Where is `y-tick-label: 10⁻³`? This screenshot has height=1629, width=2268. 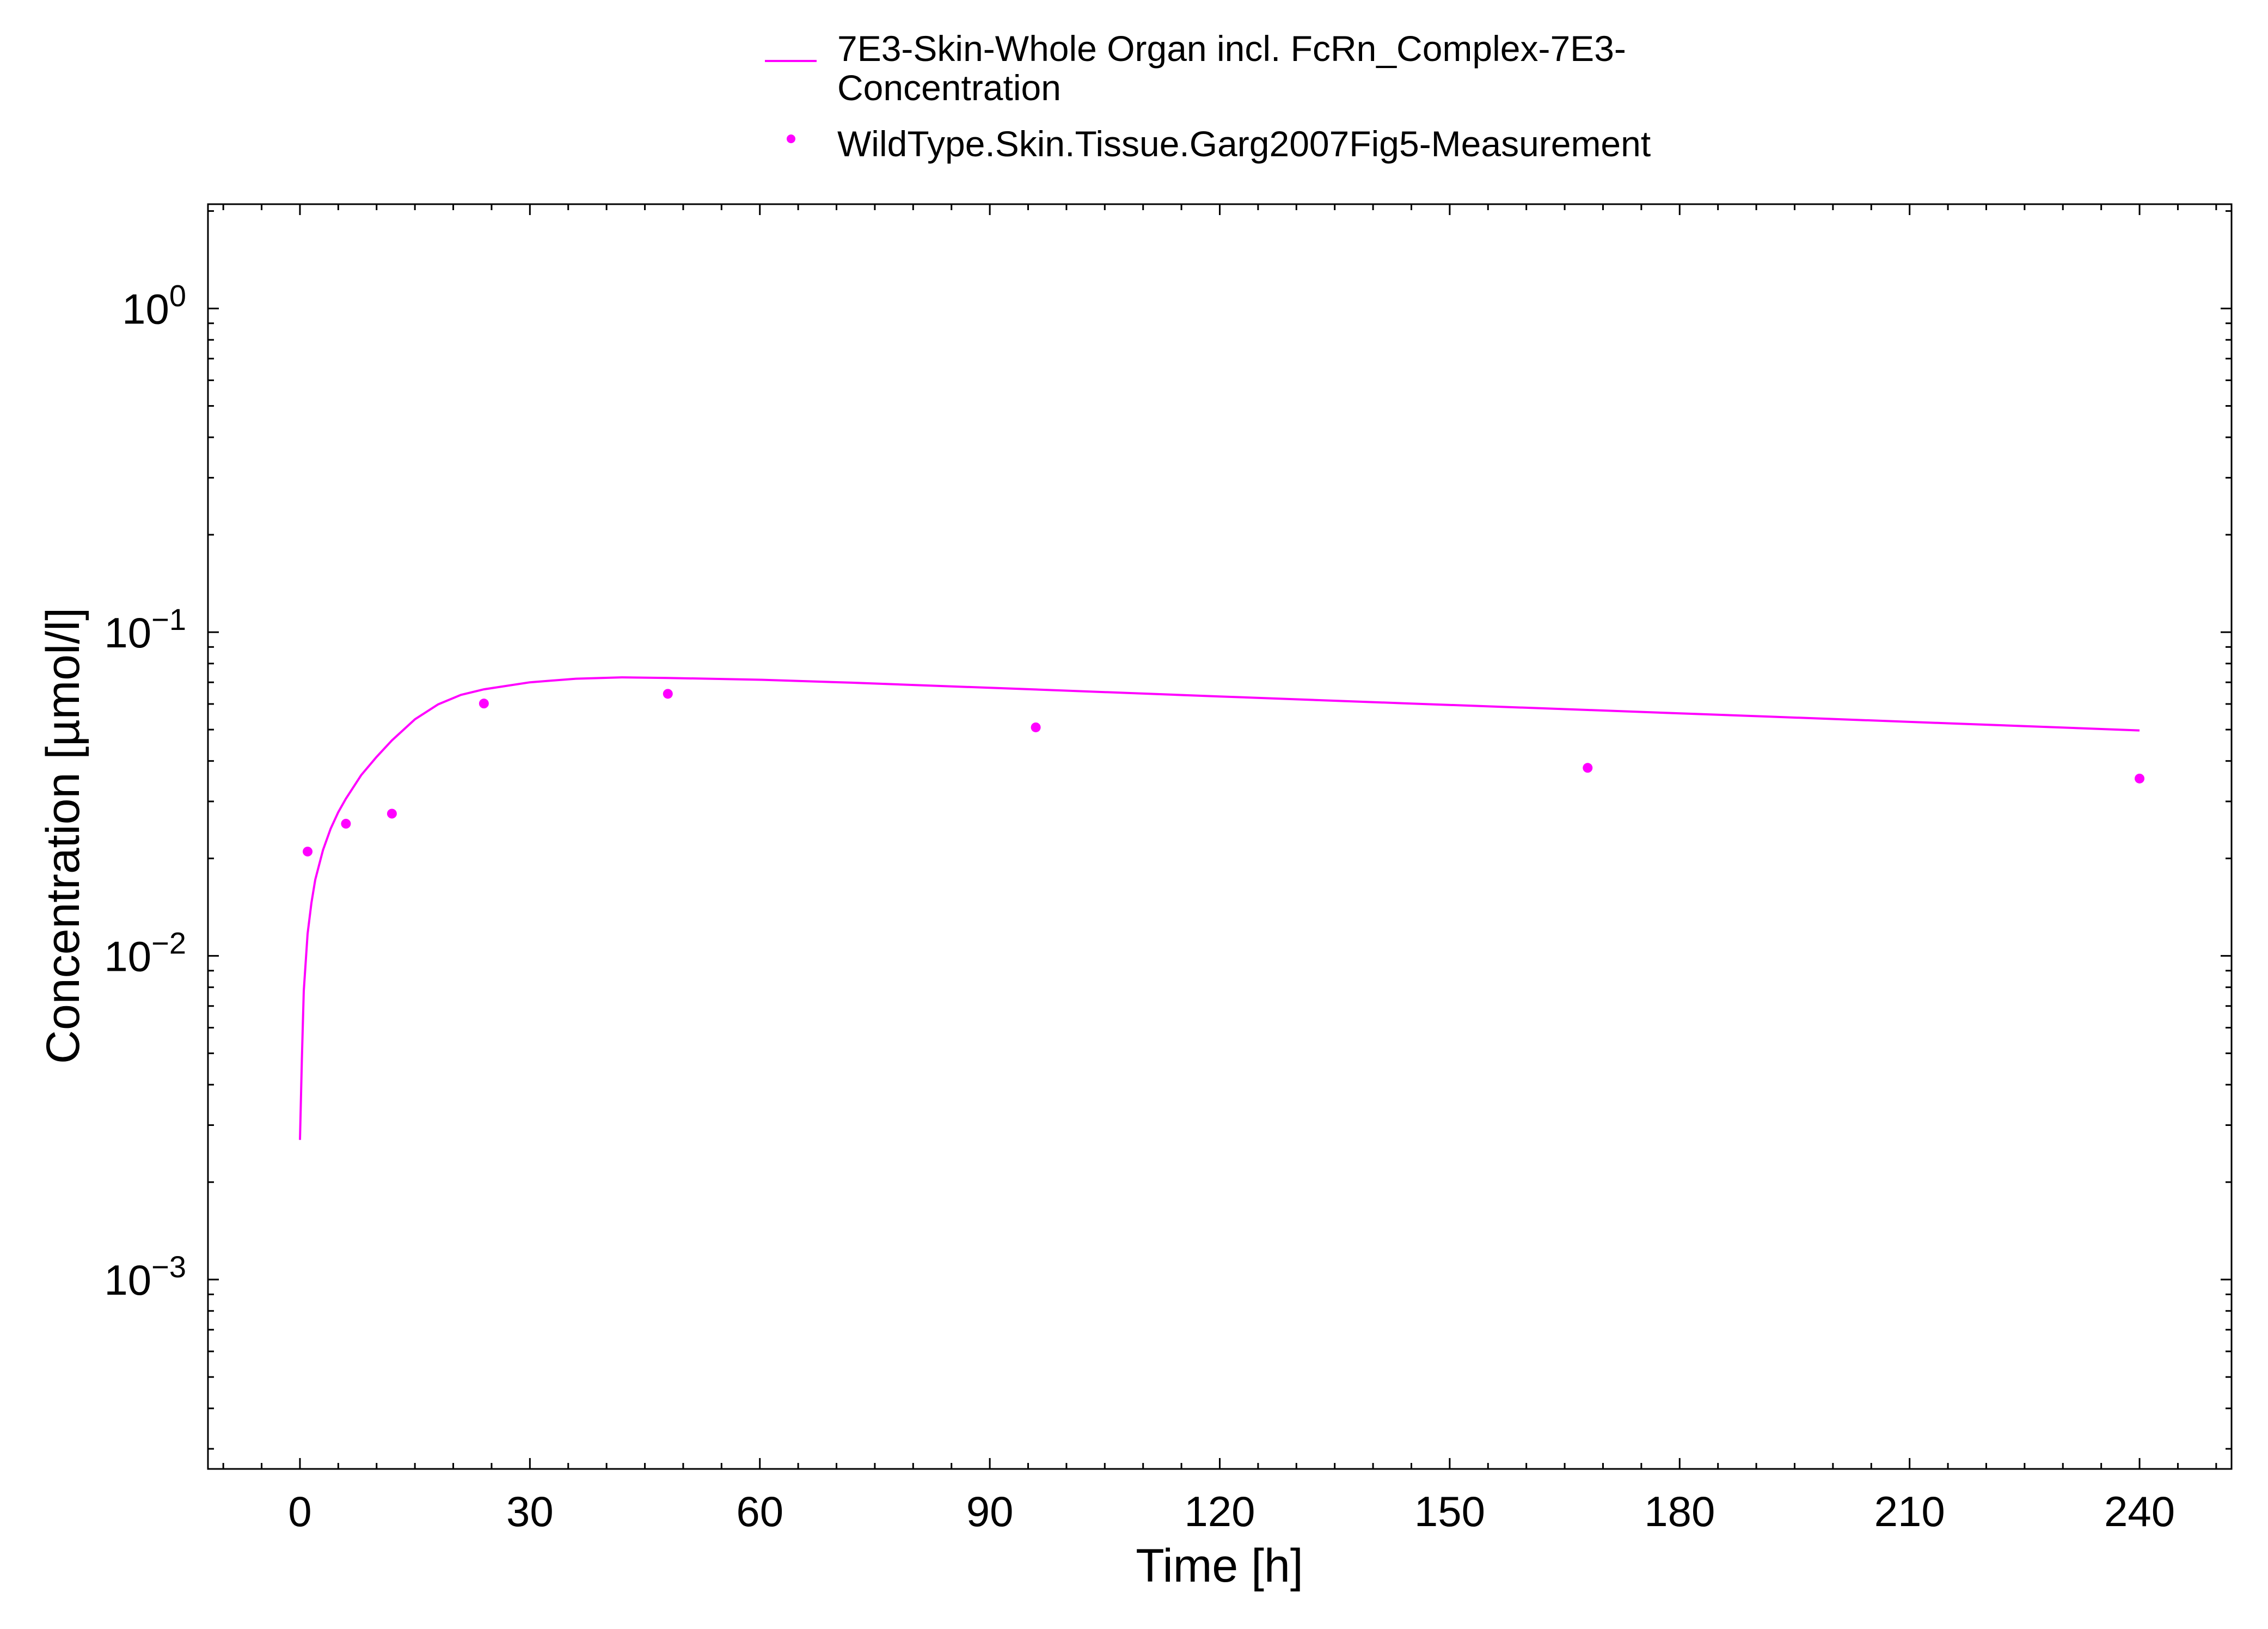
y-tick-label: 10⁻³ is located at coordinates (145, 1277).